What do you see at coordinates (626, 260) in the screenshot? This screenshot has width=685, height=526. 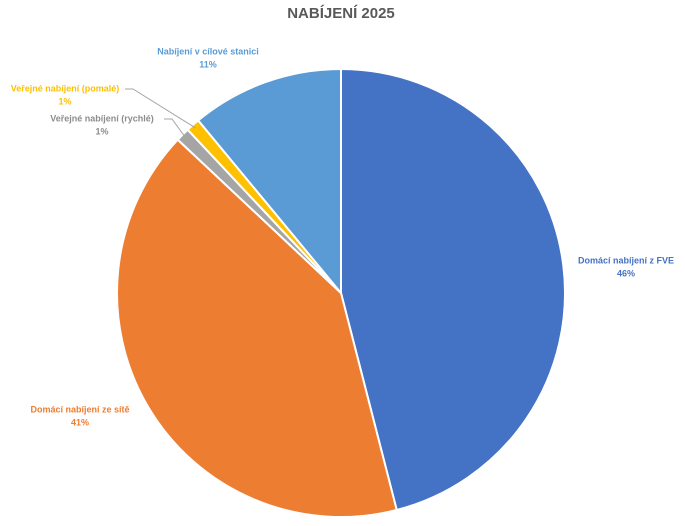 I see `slice-label: Domácí nabíjení z FVE` at bounding box center [626, 260].